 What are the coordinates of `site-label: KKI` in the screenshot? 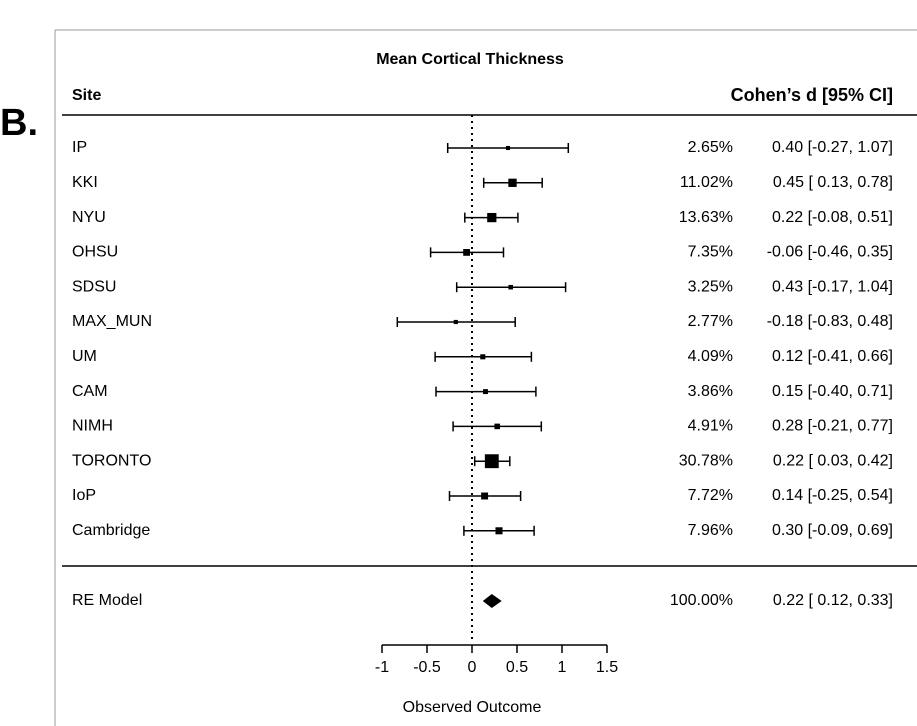 It's located at (85, 182).